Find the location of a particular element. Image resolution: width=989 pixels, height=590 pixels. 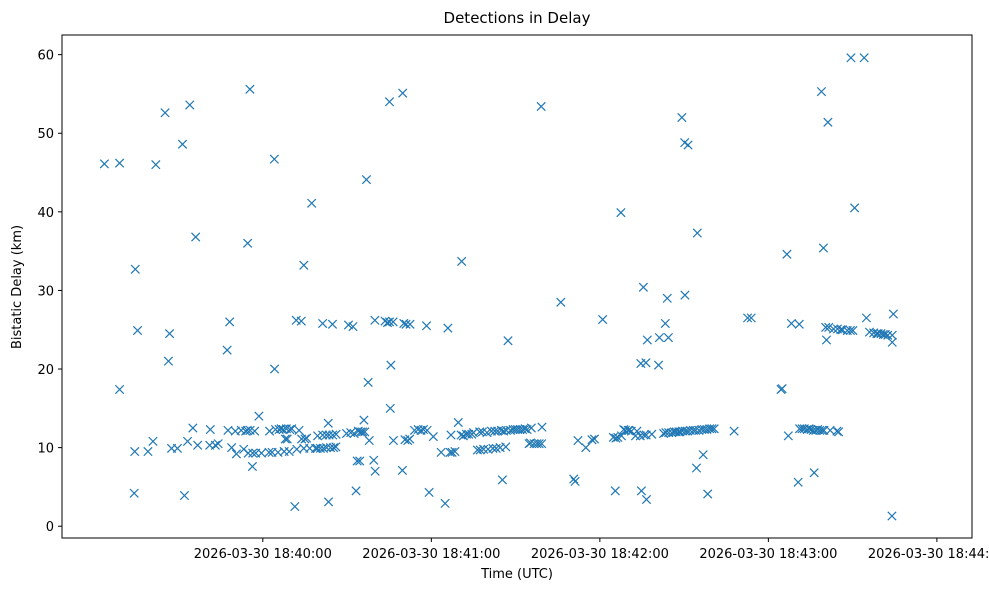

y-tick-label: 50 is located at coordinates (45, 134).